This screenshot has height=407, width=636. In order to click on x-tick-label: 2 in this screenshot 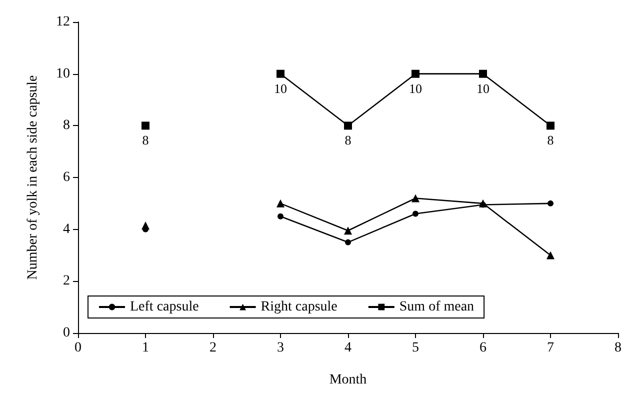, I will do `click(213, 348)`.